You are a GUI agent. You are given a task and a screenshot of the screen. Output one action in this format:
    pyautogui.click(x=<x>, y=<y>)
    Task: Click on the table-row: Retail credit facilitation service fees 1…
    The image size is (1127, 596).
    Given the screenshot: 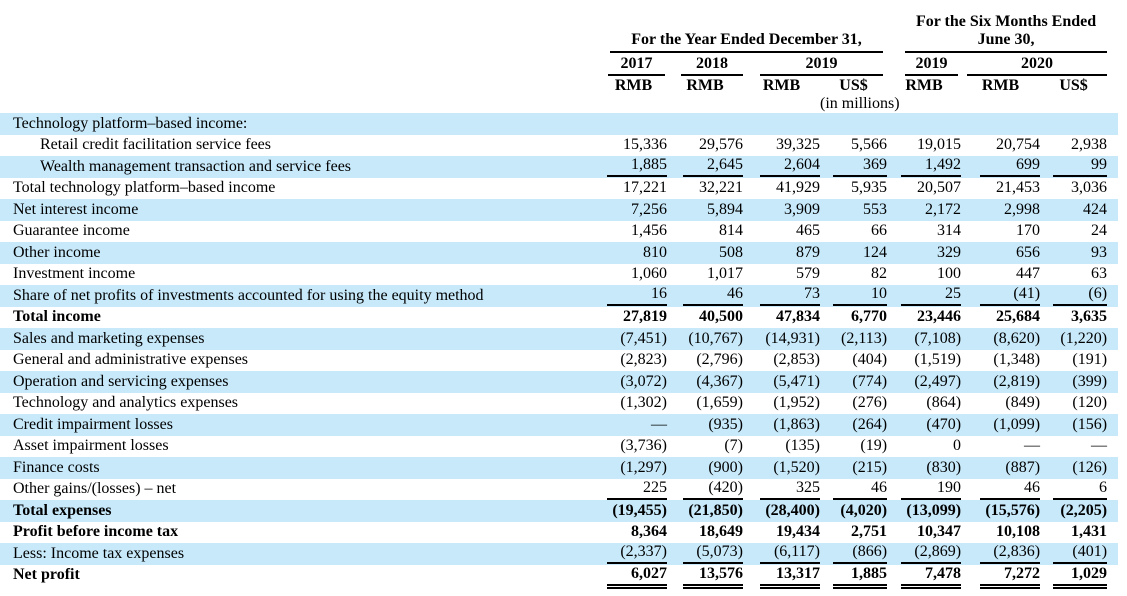 What is the action you would take?
    pyautogui.click(x=559, y=146)
    